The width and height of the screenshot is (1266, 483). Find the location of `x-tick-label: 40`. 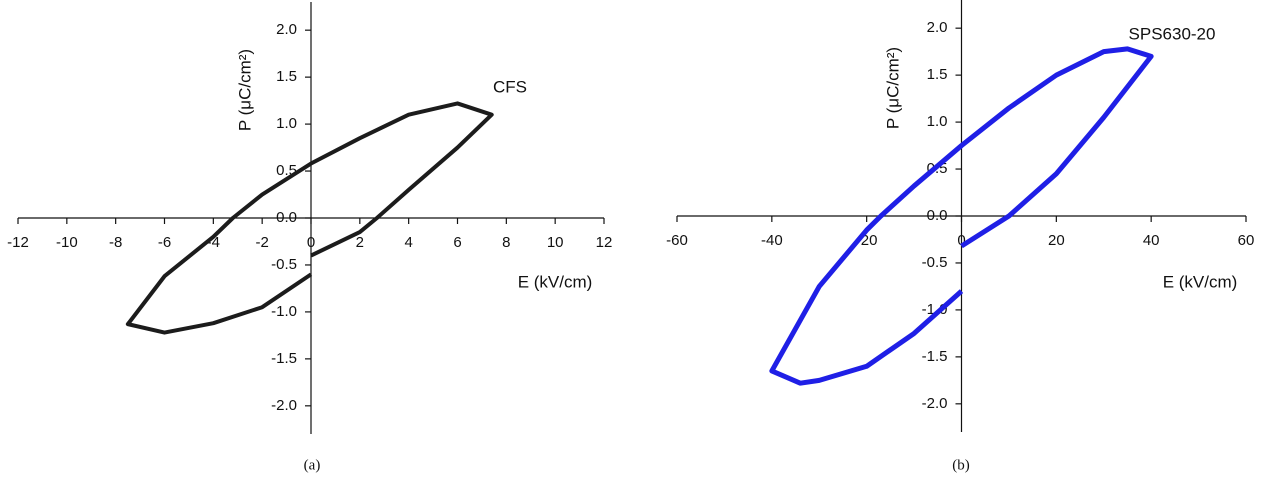

x-tick-label: 40 is located at coordinates (1151, 240).